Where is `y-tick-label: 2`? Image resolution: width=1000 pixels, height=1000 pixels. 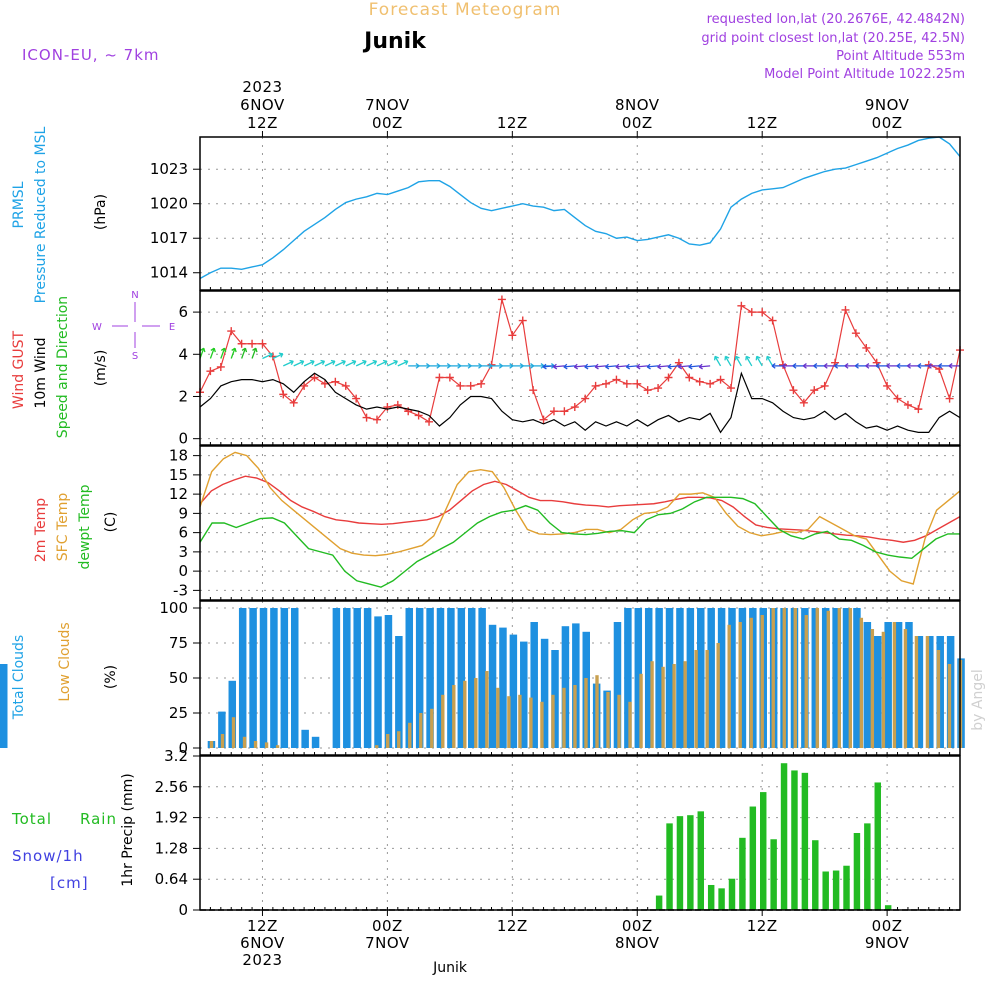 y-tick-label: 2 is located at coordinates (183, 396).